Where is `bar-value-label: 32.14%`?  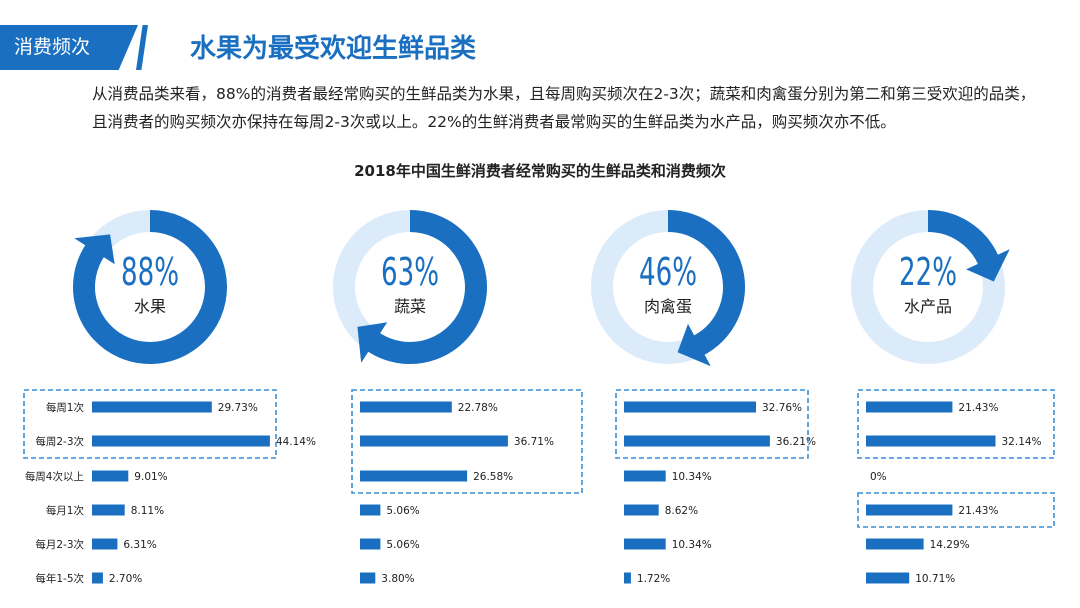 bar-value-label: 32.14% is located at coordinates (1022, 442).